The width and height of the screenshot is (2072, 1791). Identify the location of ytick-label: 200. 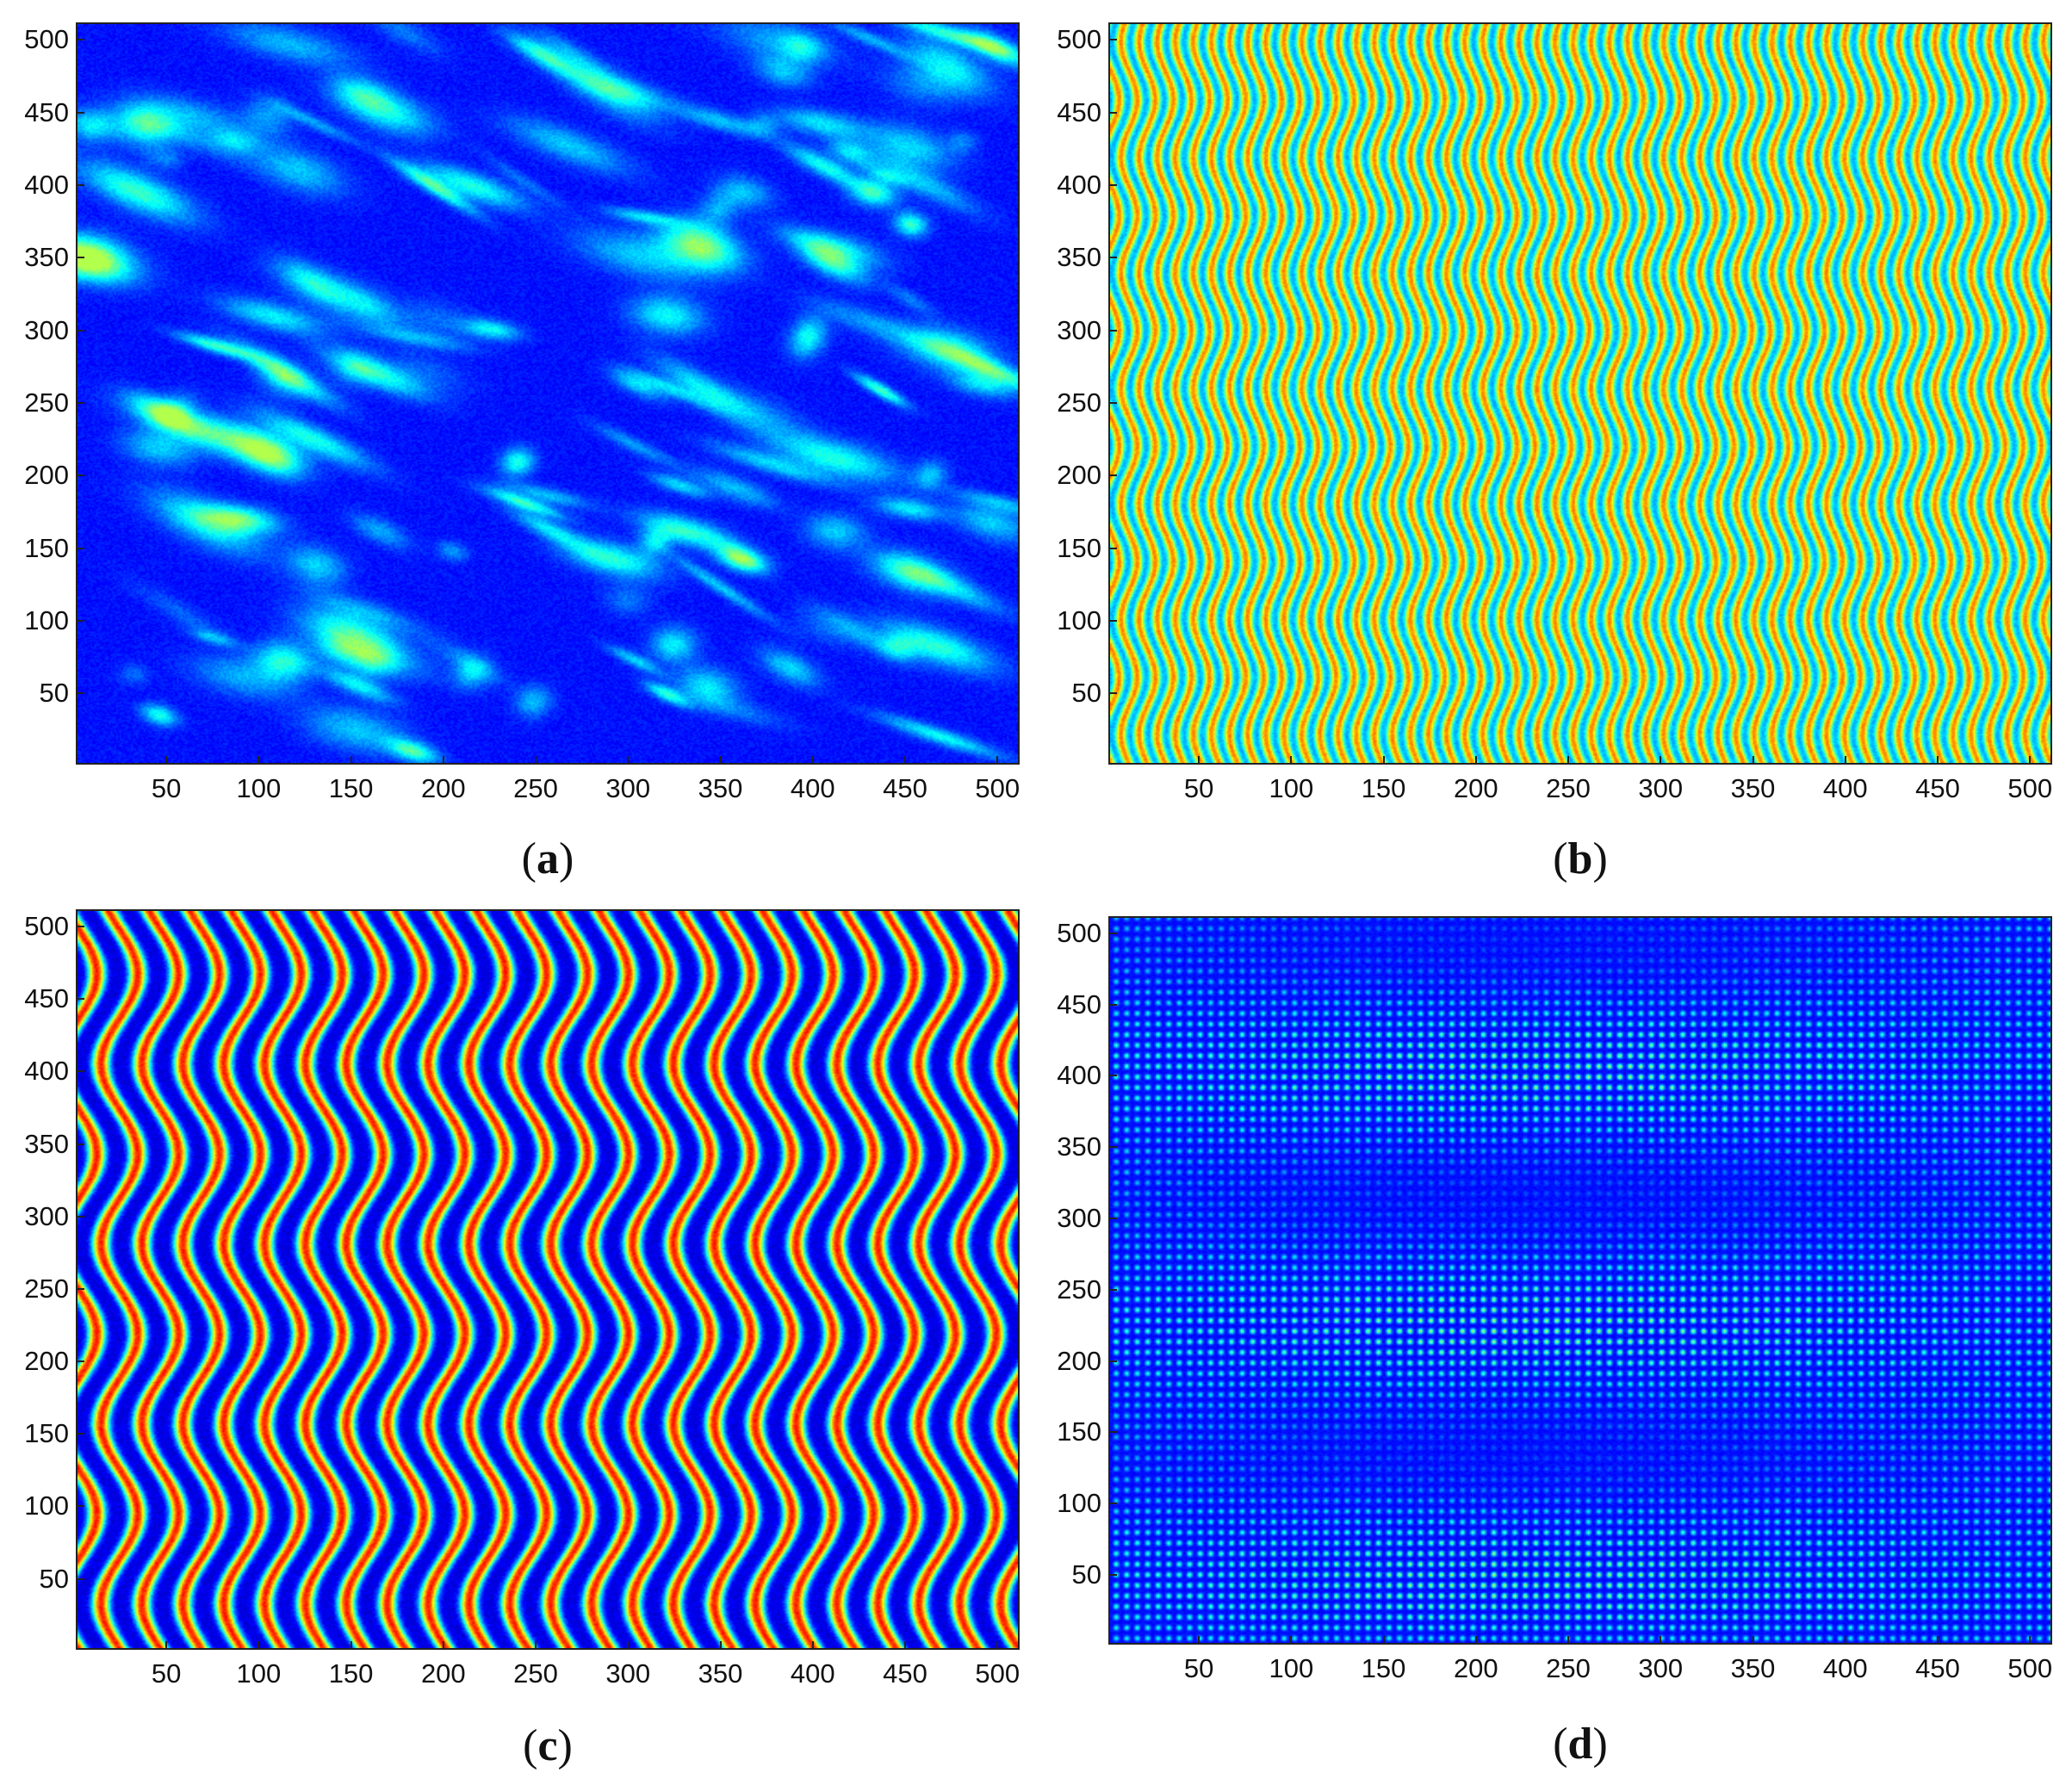
(1079, 475).